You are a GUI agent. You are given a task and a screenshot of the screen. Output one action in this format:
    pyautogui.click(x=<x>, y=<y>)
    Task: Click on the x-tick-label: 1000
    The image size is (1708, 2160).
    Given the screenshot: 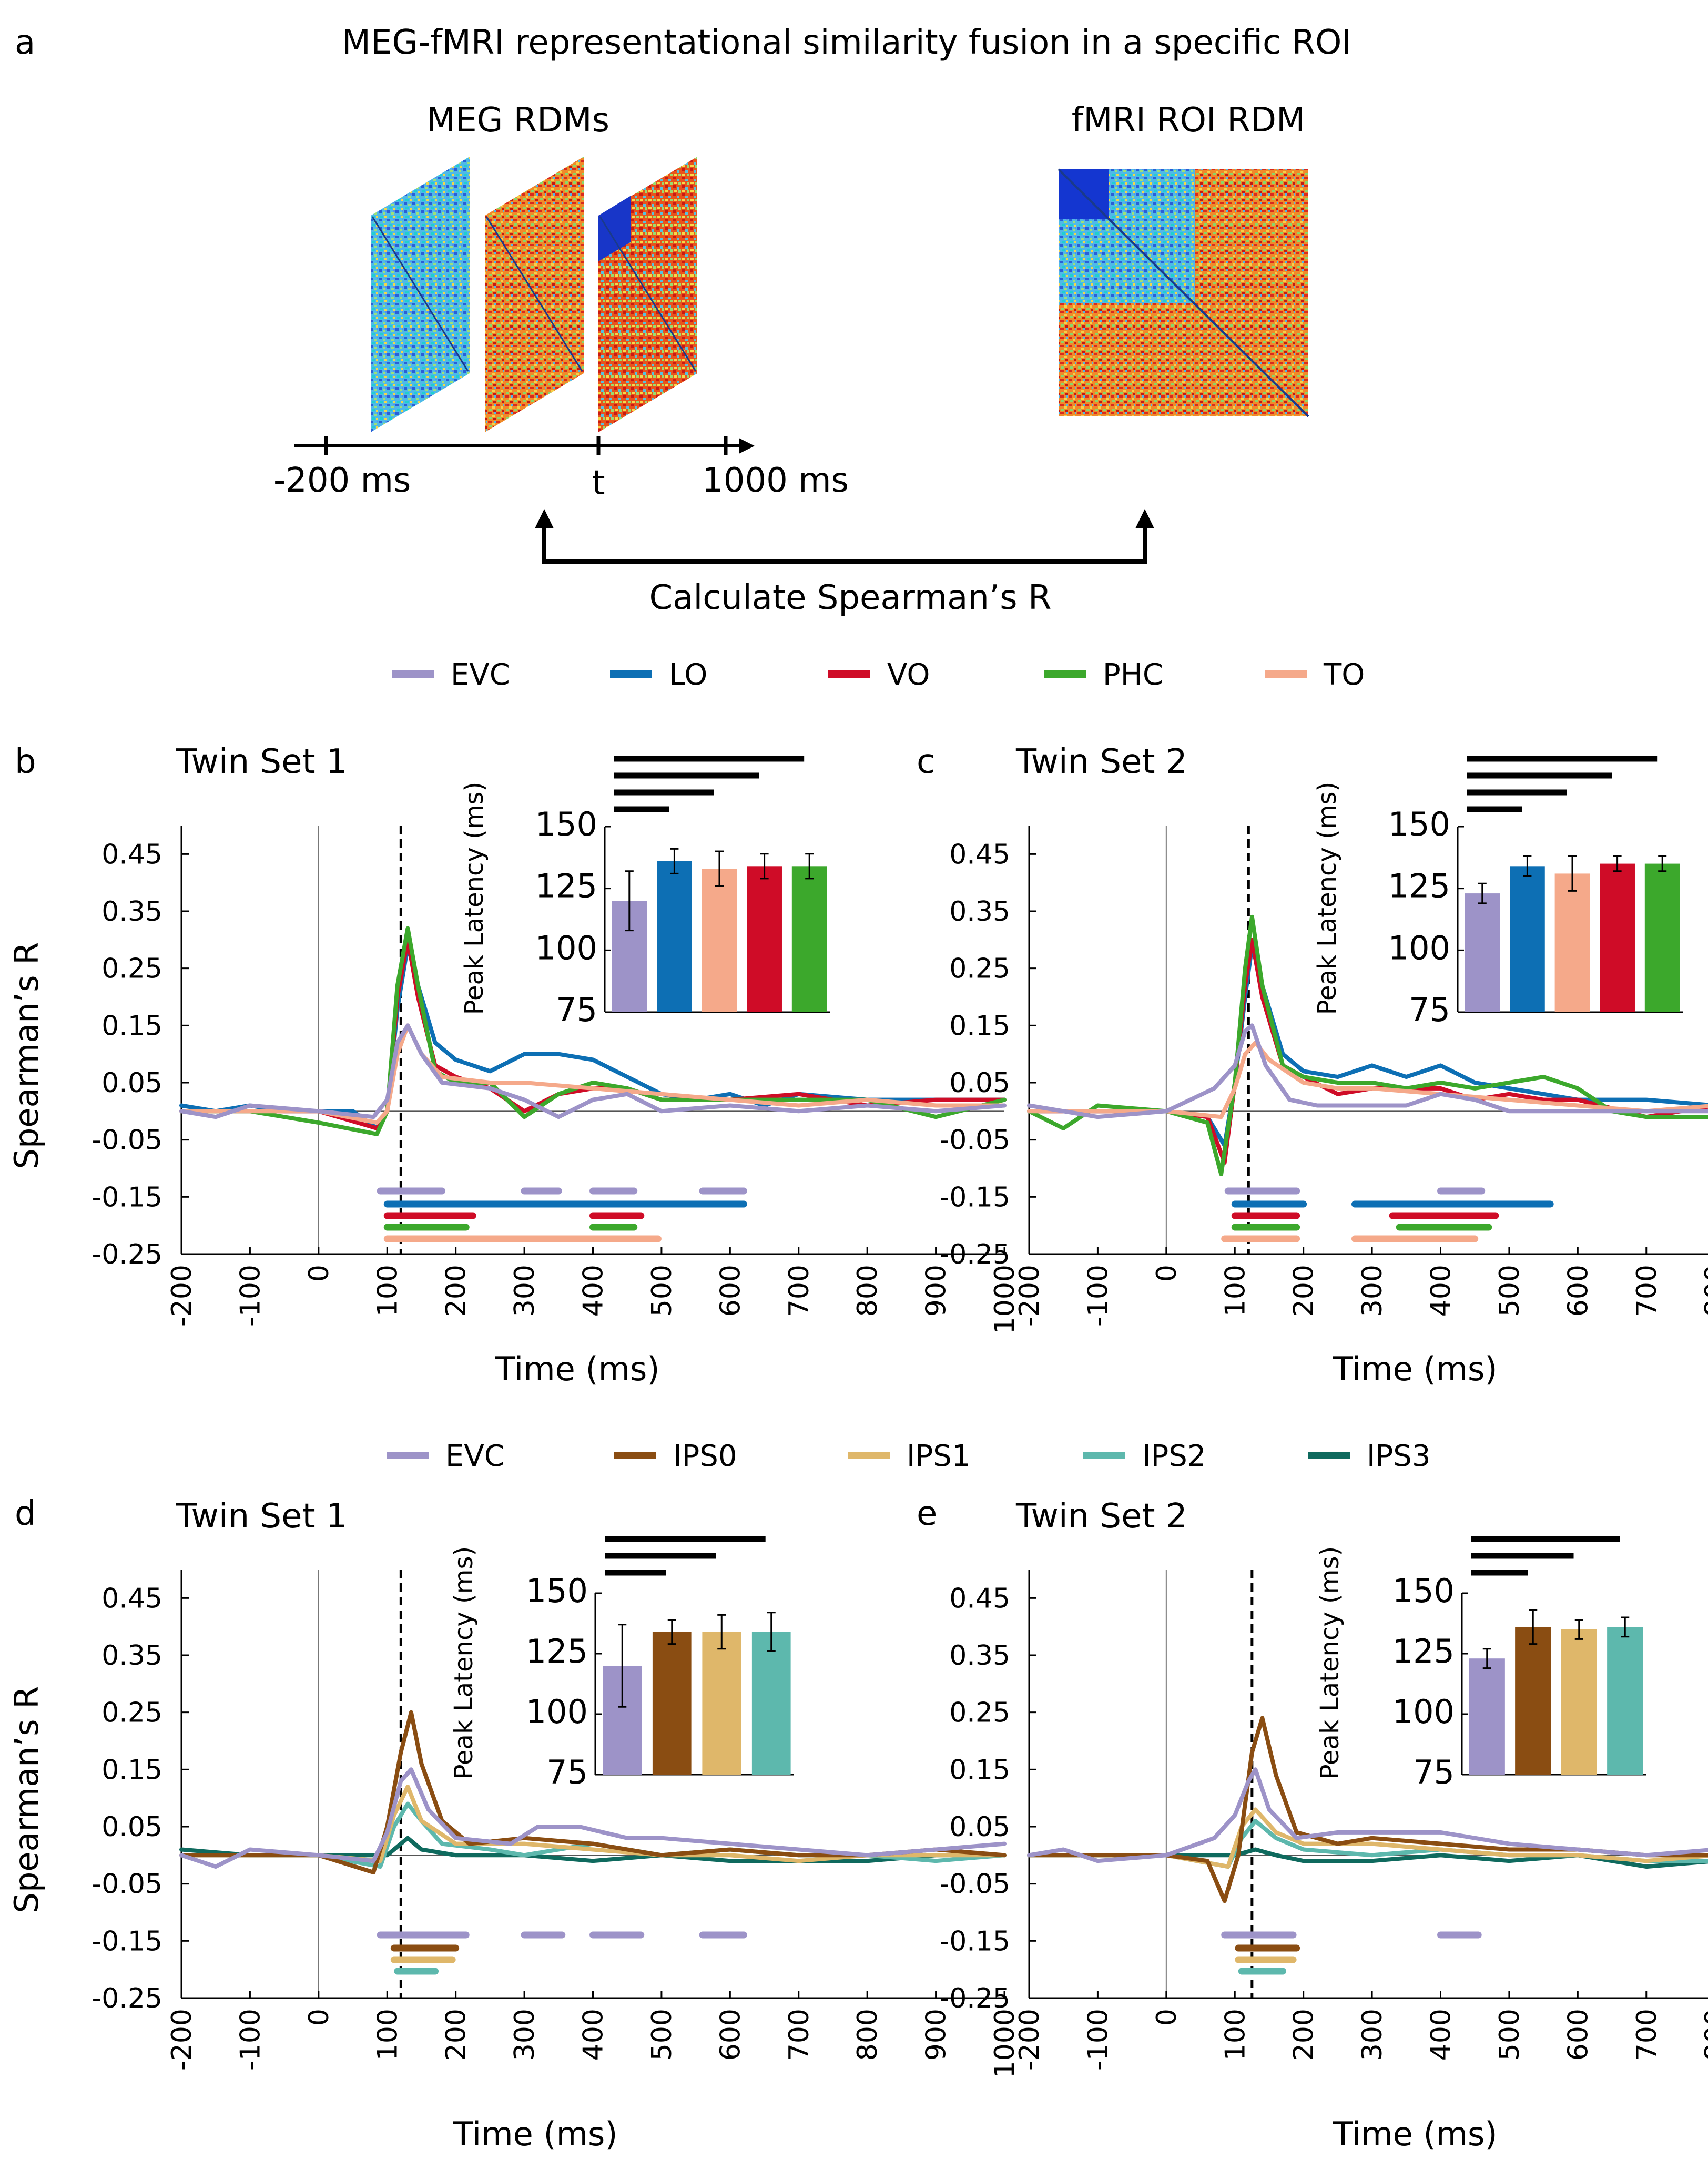 What is the action you would take?
    pyautogui.click(x=1005, y=1300)
    